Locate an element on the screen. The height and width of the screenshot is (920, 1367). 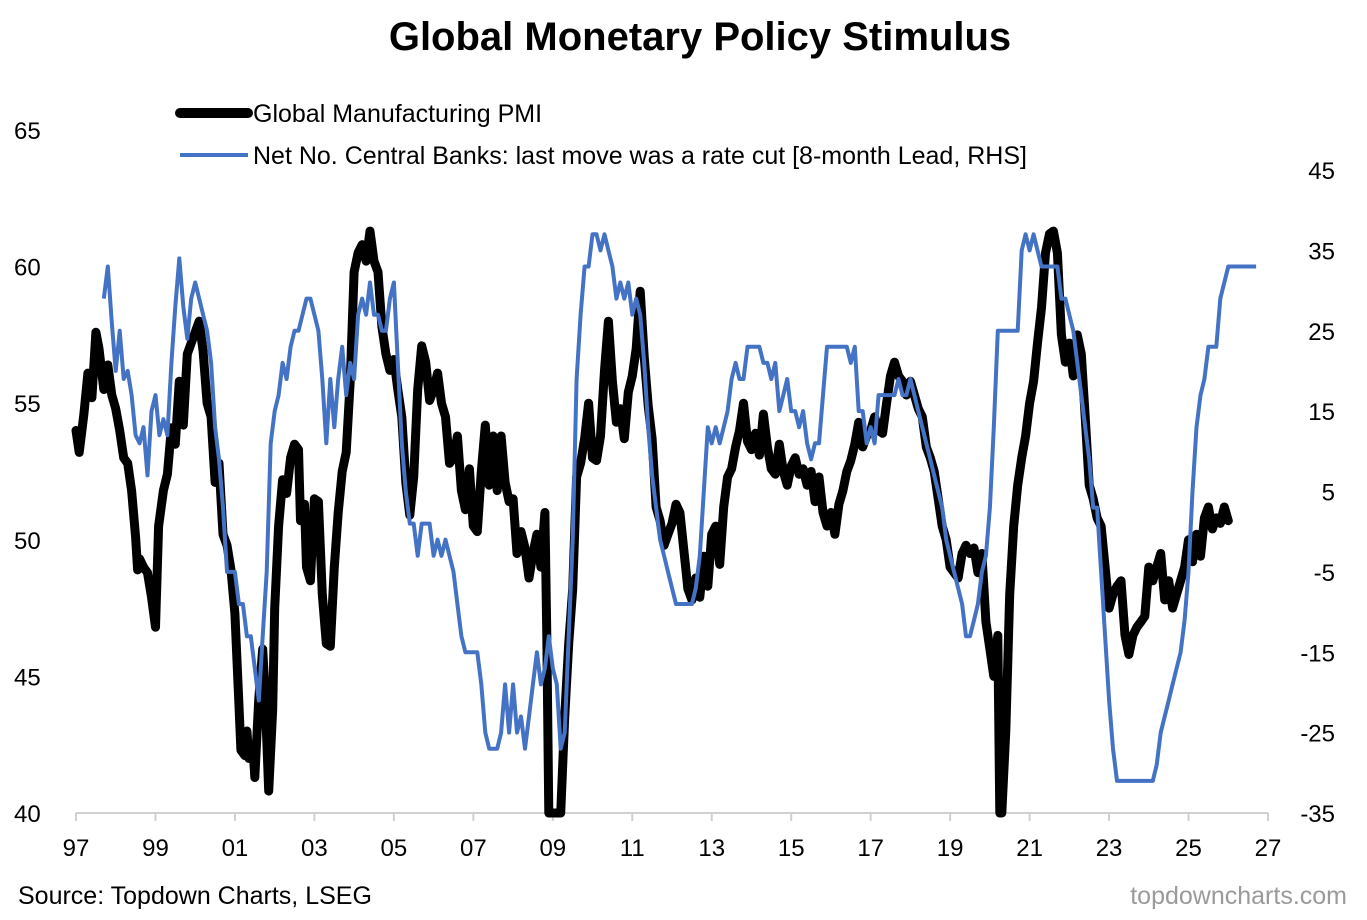
left-tick-label: 55 is located at coordinates (27, 404).